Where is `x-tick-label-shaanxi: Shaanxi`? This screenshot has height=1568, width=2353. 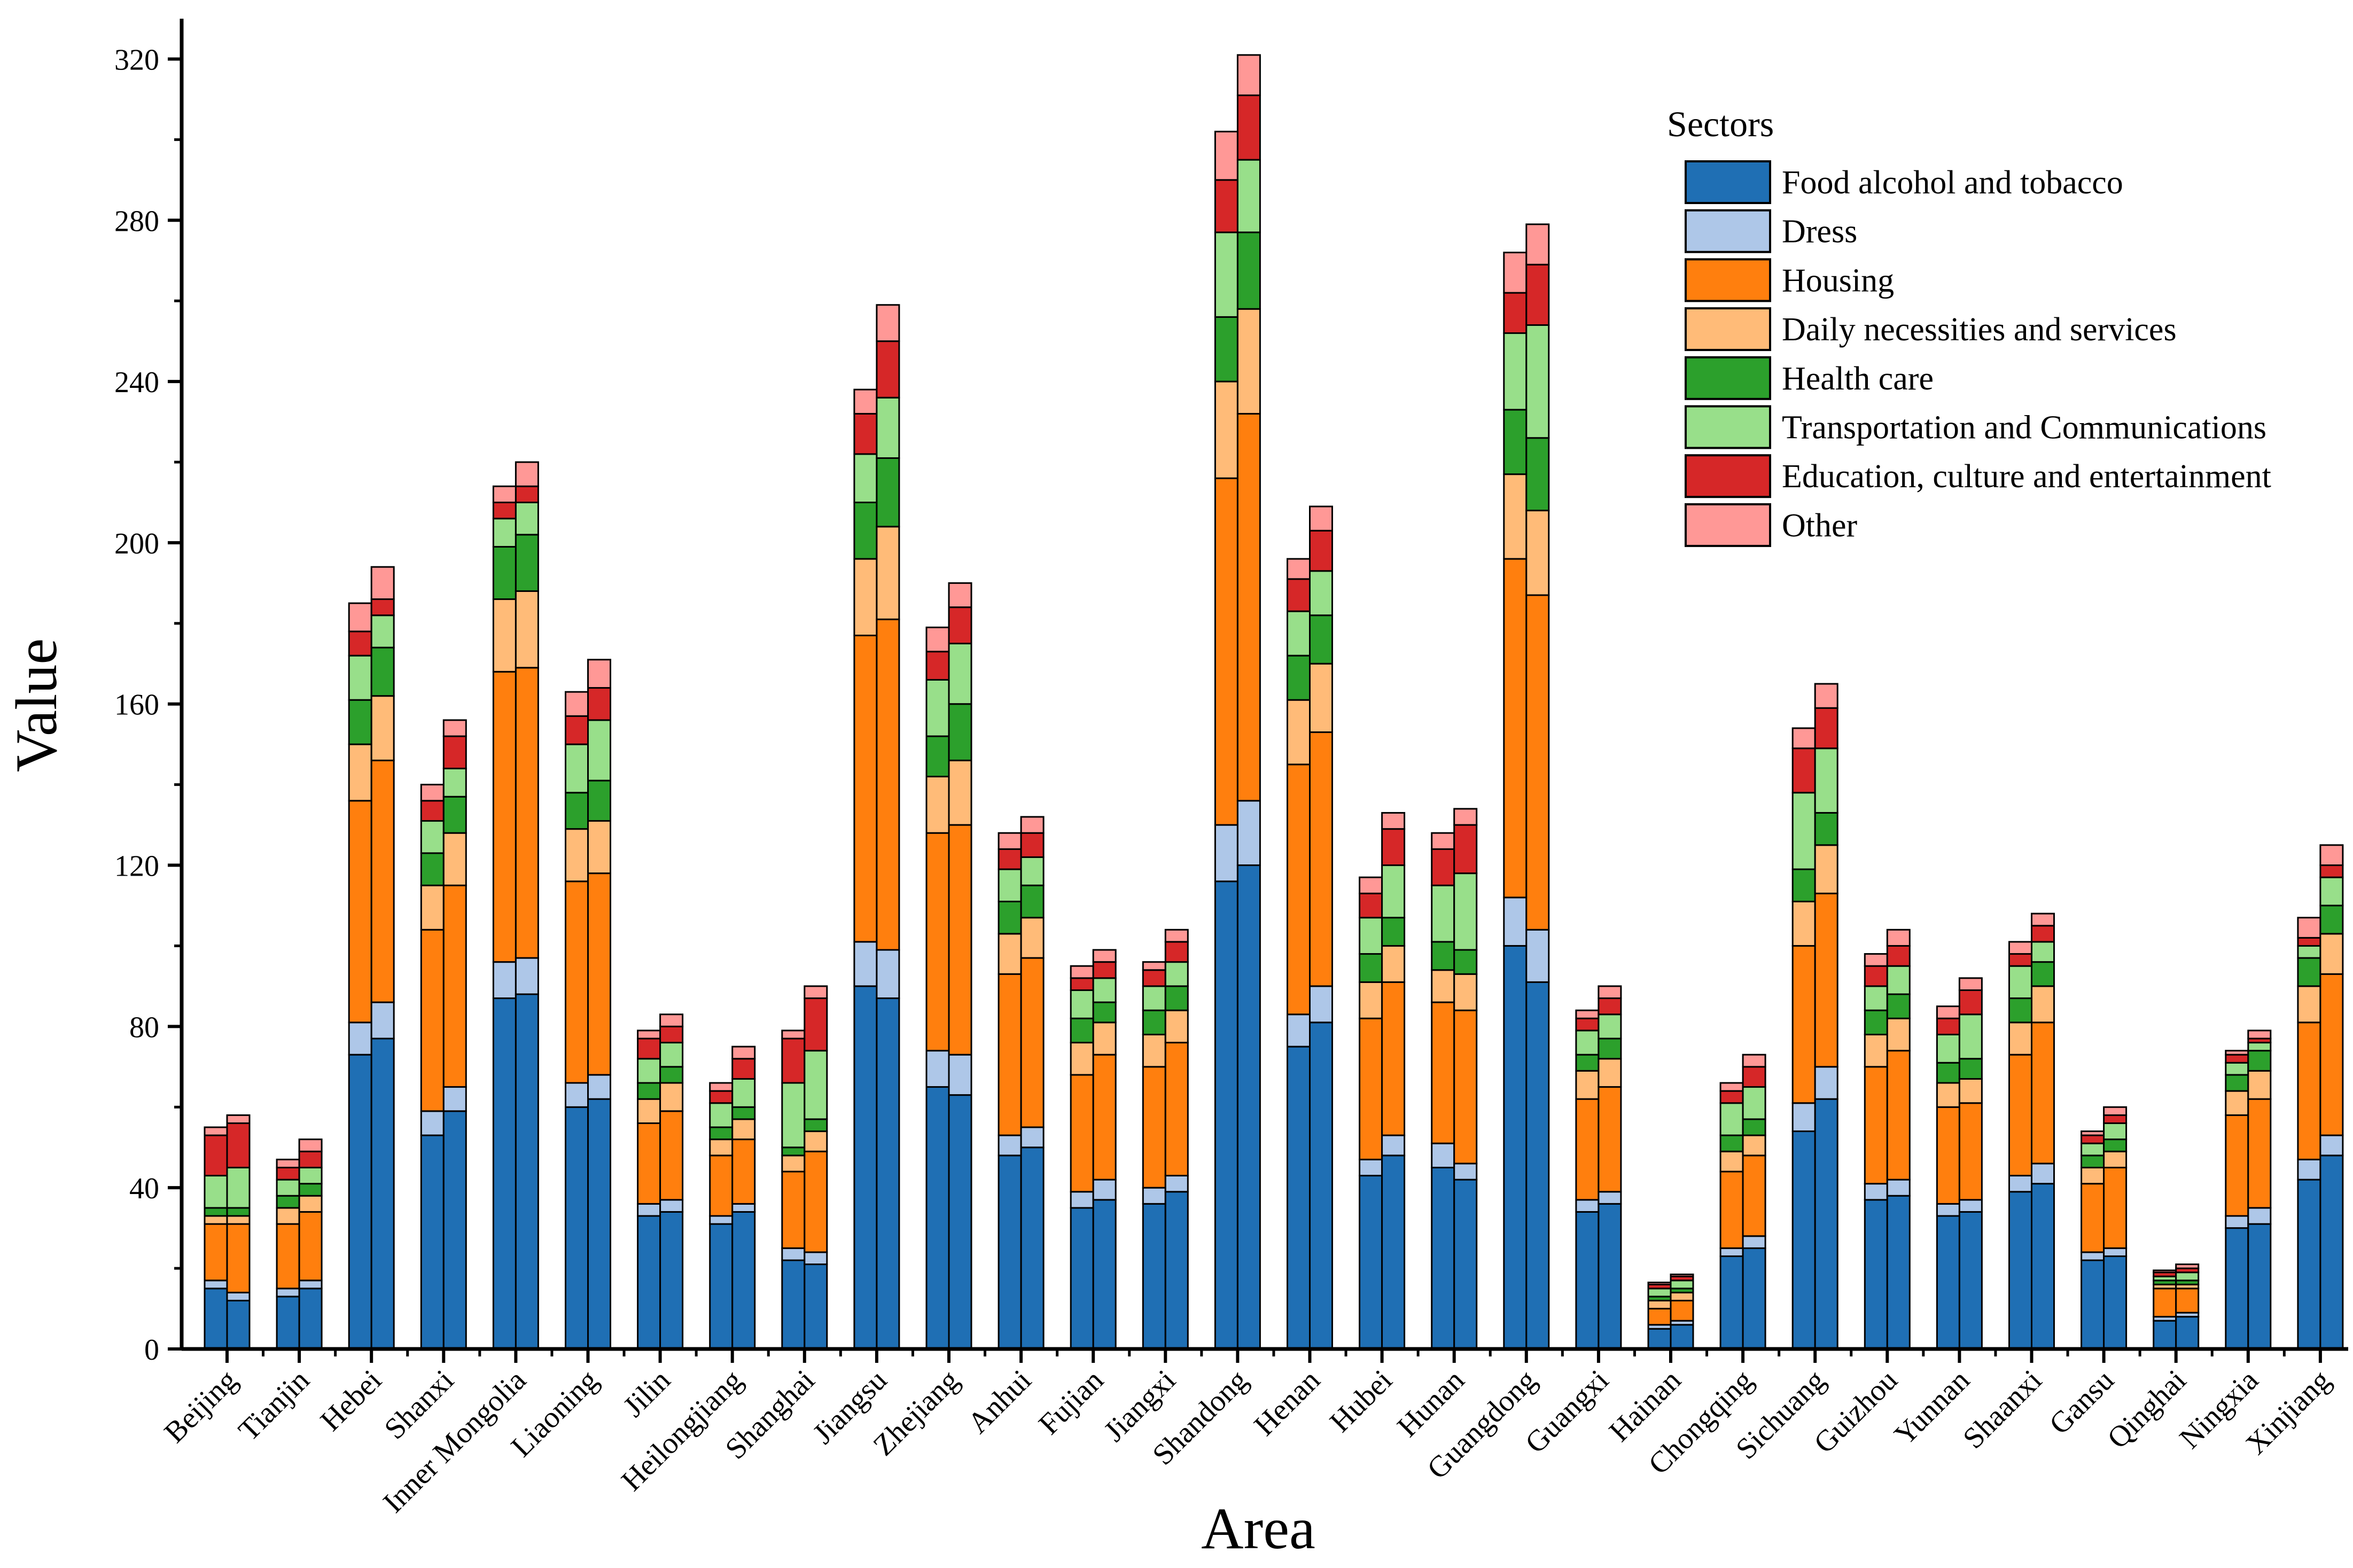 x-tick-label-shaanxi: Shaanxi is located at coordinates (2002, 1409).